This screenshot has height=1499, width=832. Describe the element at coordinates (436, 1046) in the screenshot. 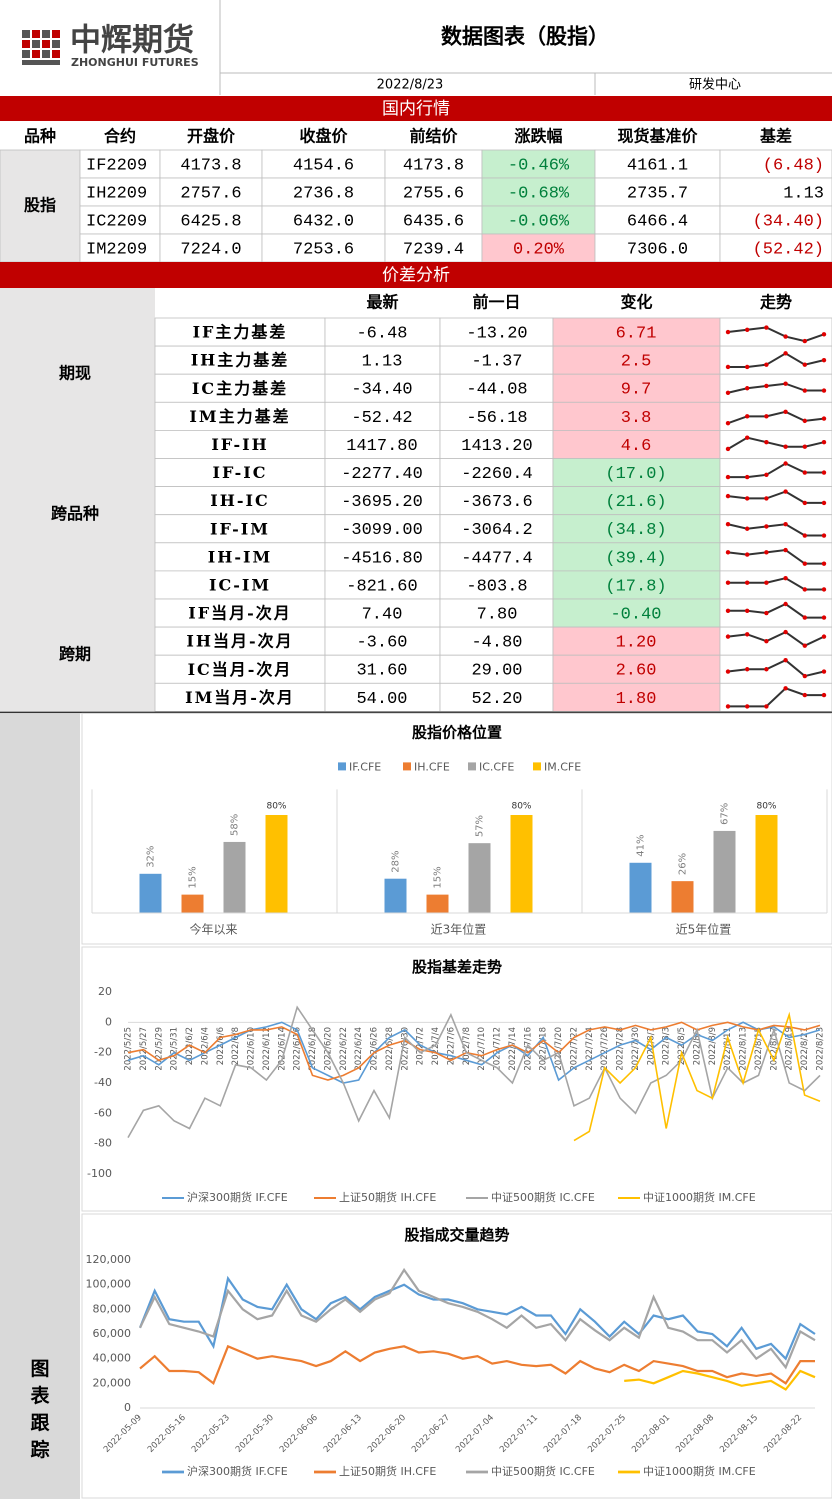

I see `x-tick-label: 2022/7/4` at that location.